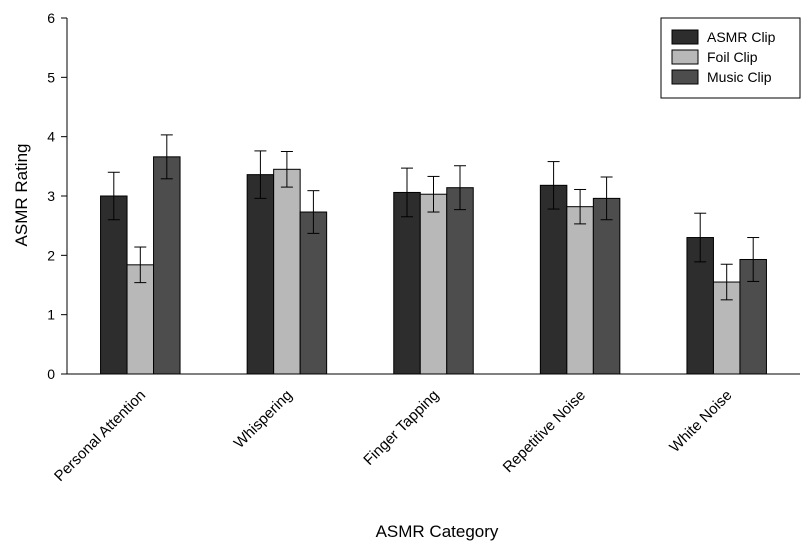 Image resolution: width=801 pixels, height=542 pixels. What do you see at coordinates (51, 374) in the screenshot?
I see `y-tick-label: 0` at bounding box center [51, 374].